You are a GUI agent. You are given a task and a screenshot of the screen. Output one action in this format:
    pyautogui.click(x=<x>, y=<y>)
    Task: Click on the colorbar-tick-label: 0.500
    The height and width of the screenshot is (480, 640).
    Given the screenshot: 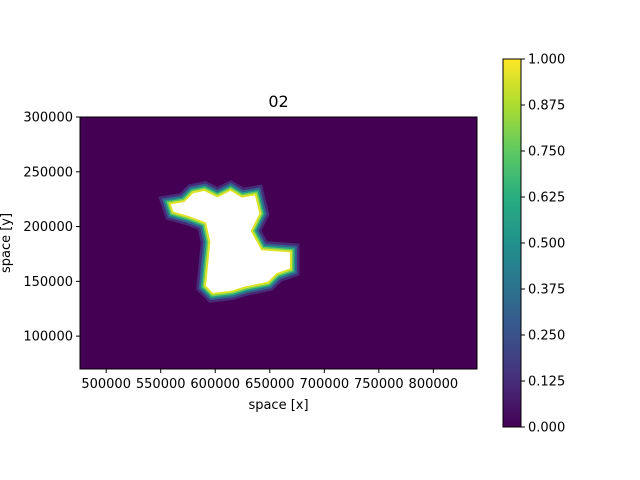 What is the action you would take?
    pyautogui.click(x=546, y=244)
    